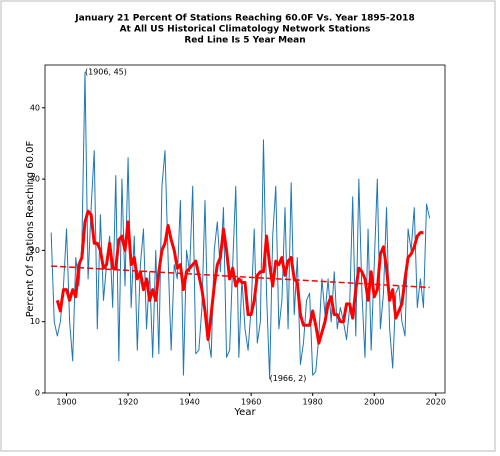  I want to click on x-tick-label: 1900, so click(66, 402).